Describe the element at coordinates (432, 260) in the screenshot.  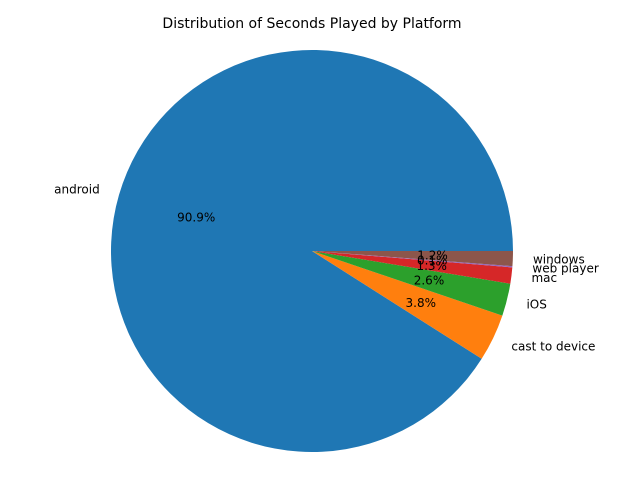
I see `pct-label-web-player: 0.1%` at that location.